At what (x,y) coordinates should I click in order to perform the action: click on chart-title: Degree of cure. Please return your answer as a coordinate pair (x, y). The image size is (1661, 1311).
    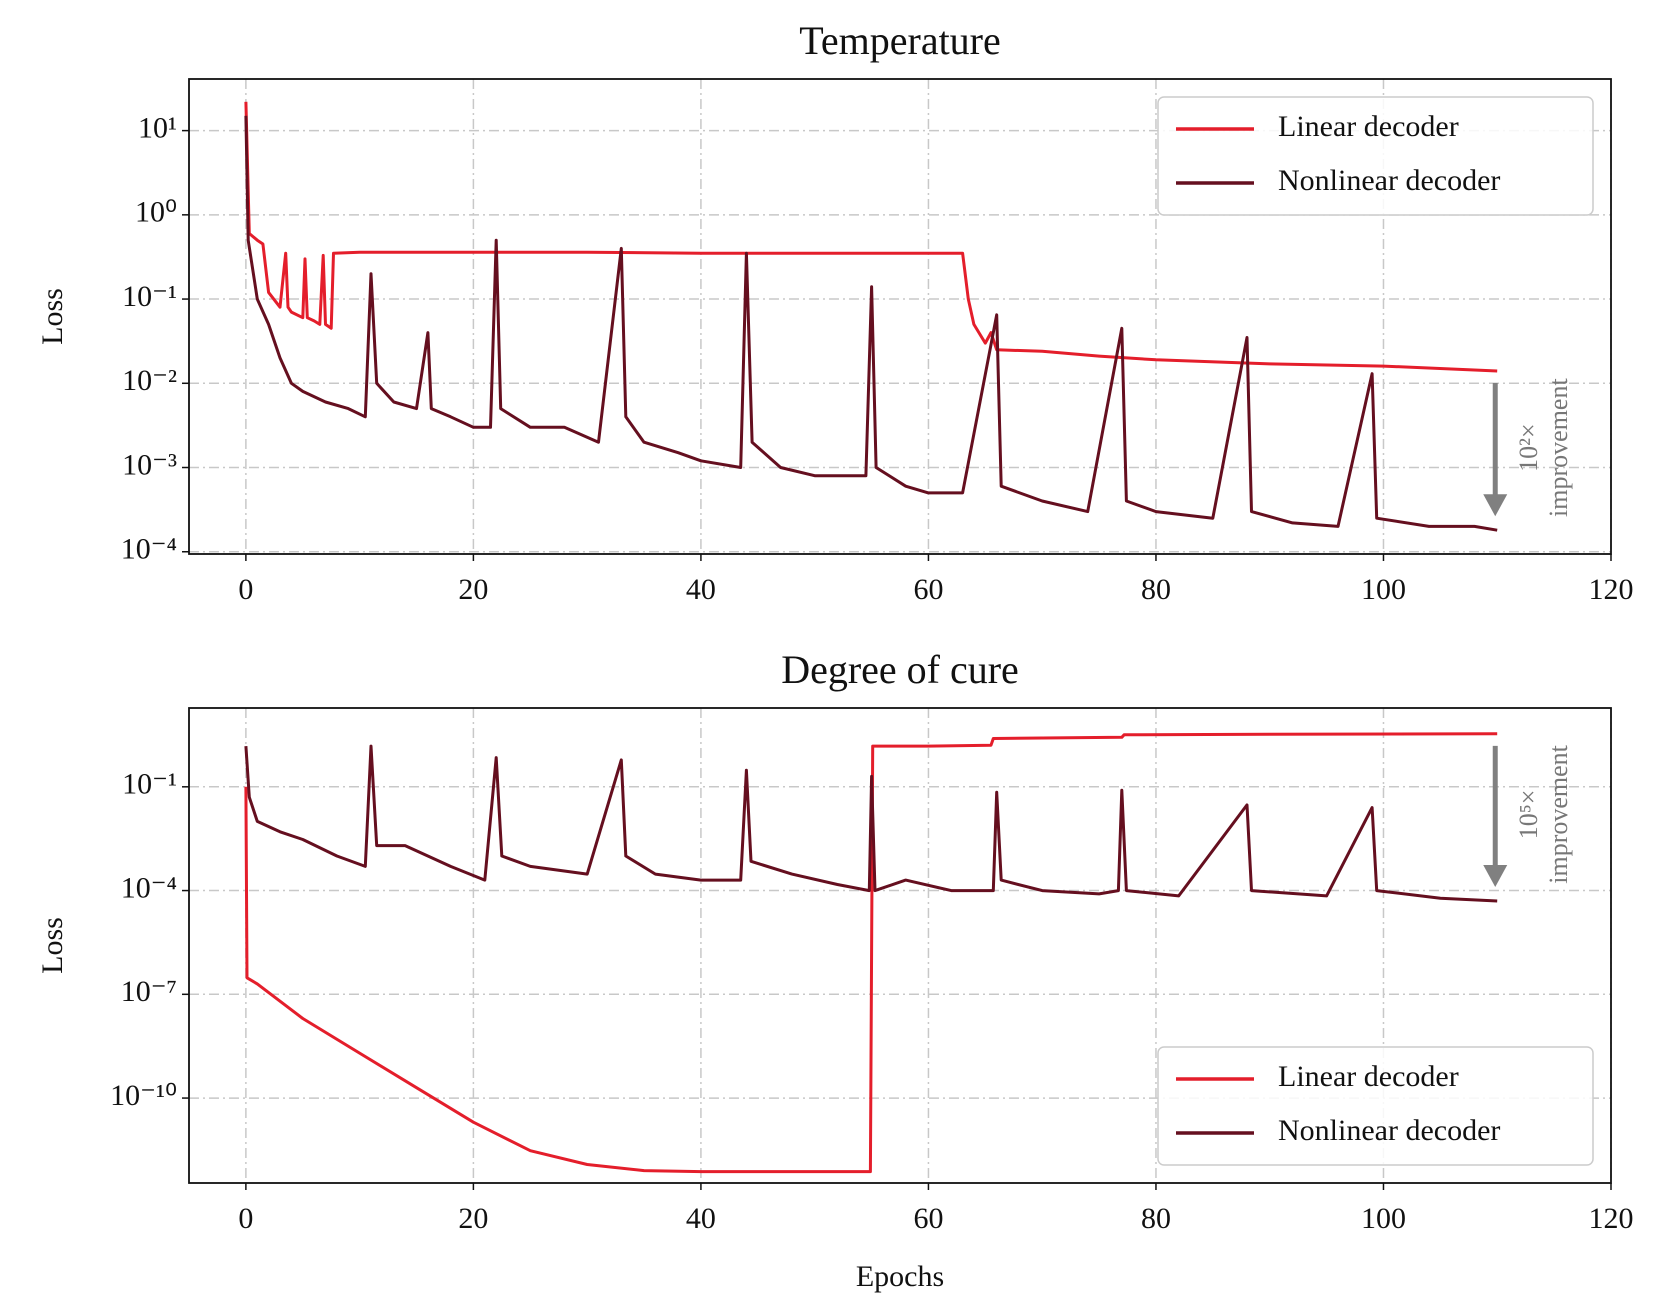
    Looking at the image, I should click on (900, 669).